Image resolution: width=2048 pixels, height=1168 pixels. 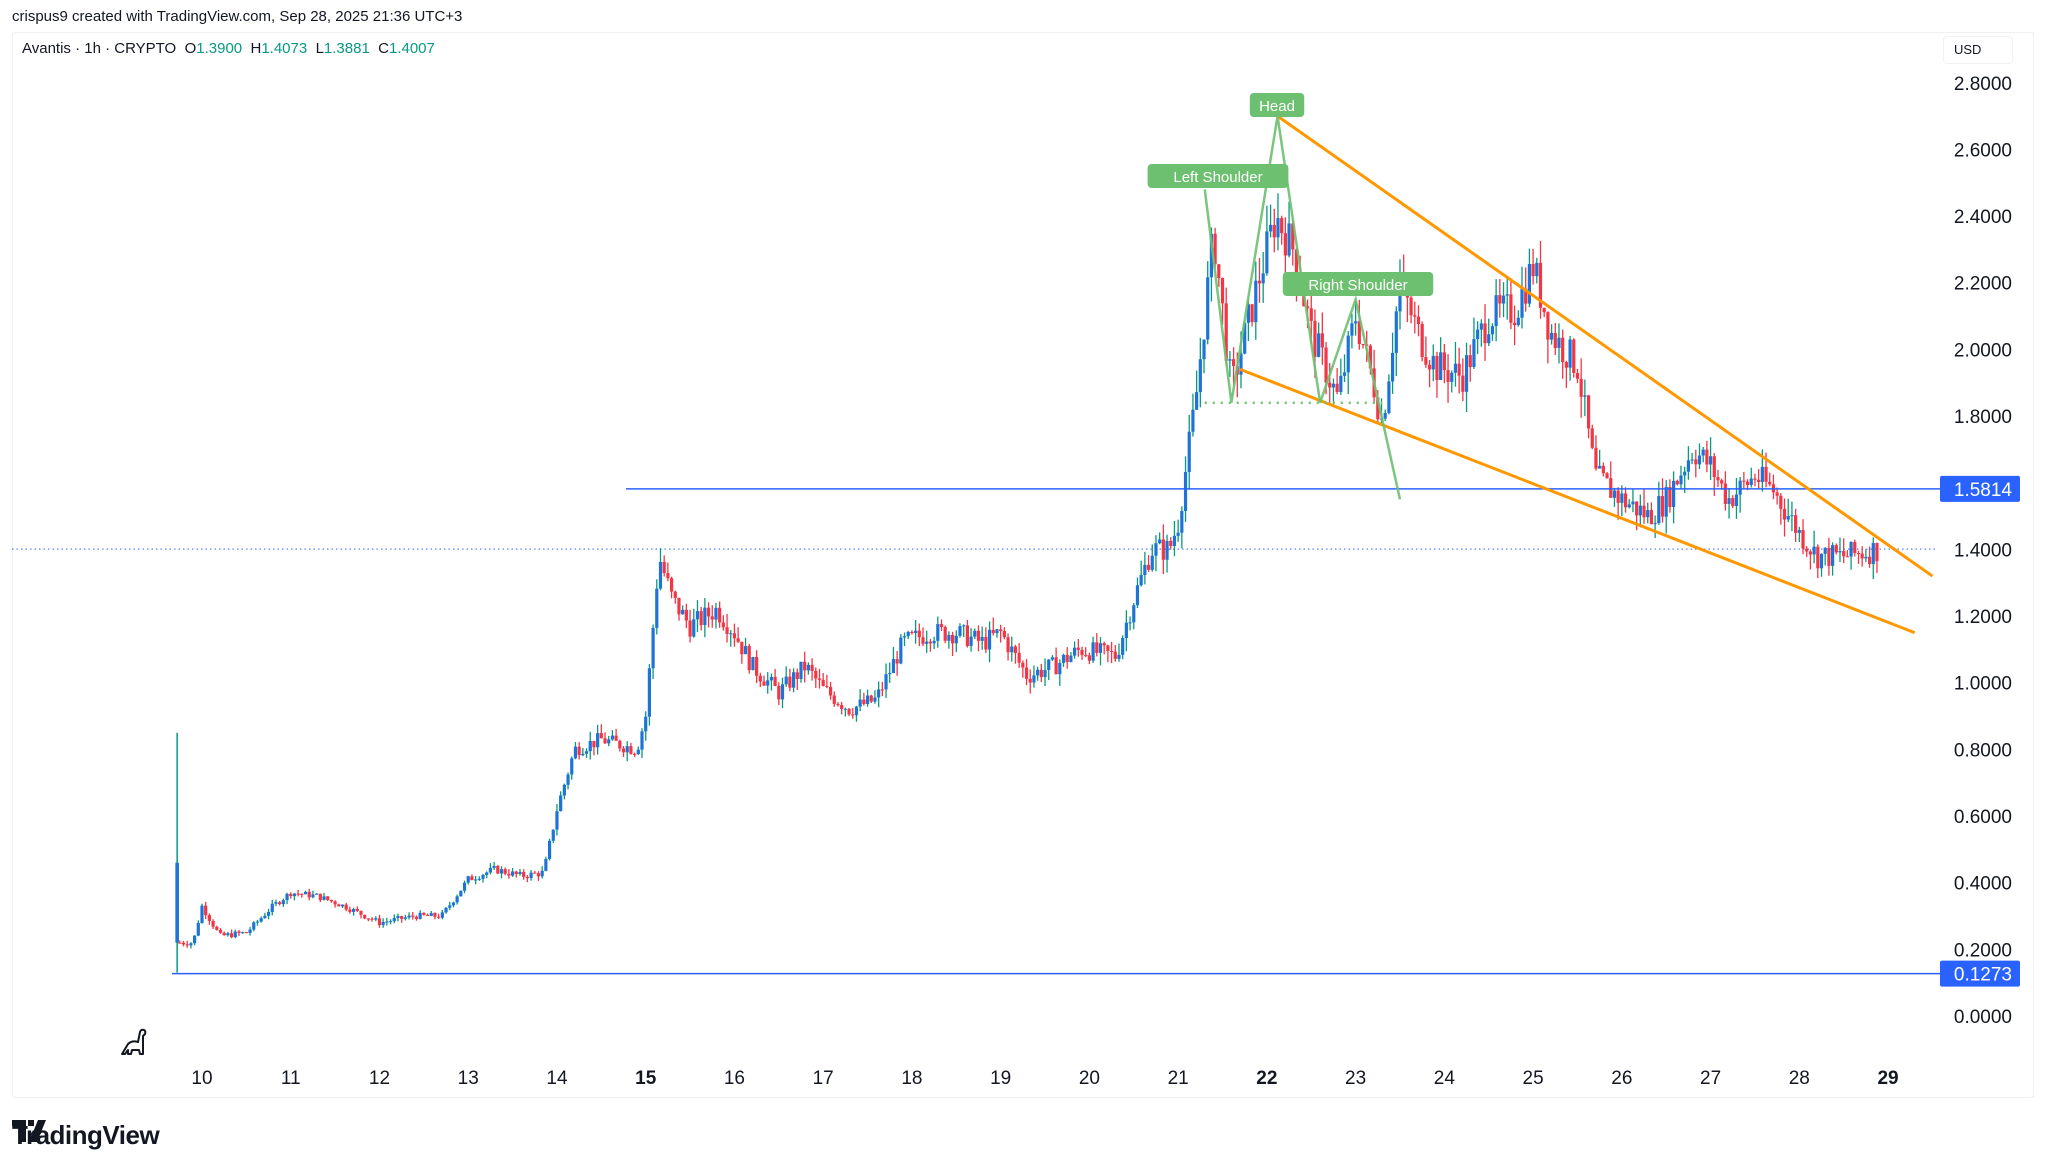 I want to click on date-tick: 13, so click(x=468, y=1078).